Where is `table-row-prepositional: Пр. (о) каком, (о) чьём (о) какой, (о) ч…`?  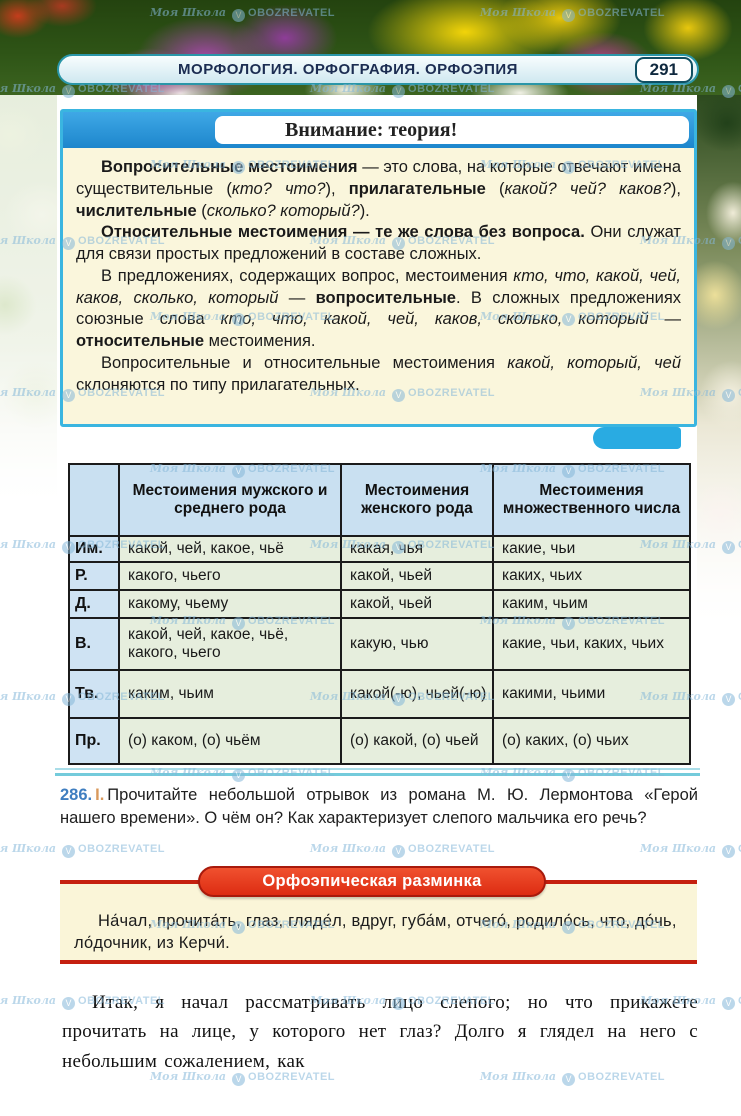
table-row-prepositional: Пр. (о) каком, (о) чьём (о) какой, (о) ч… is located at coordinates (379, 741).